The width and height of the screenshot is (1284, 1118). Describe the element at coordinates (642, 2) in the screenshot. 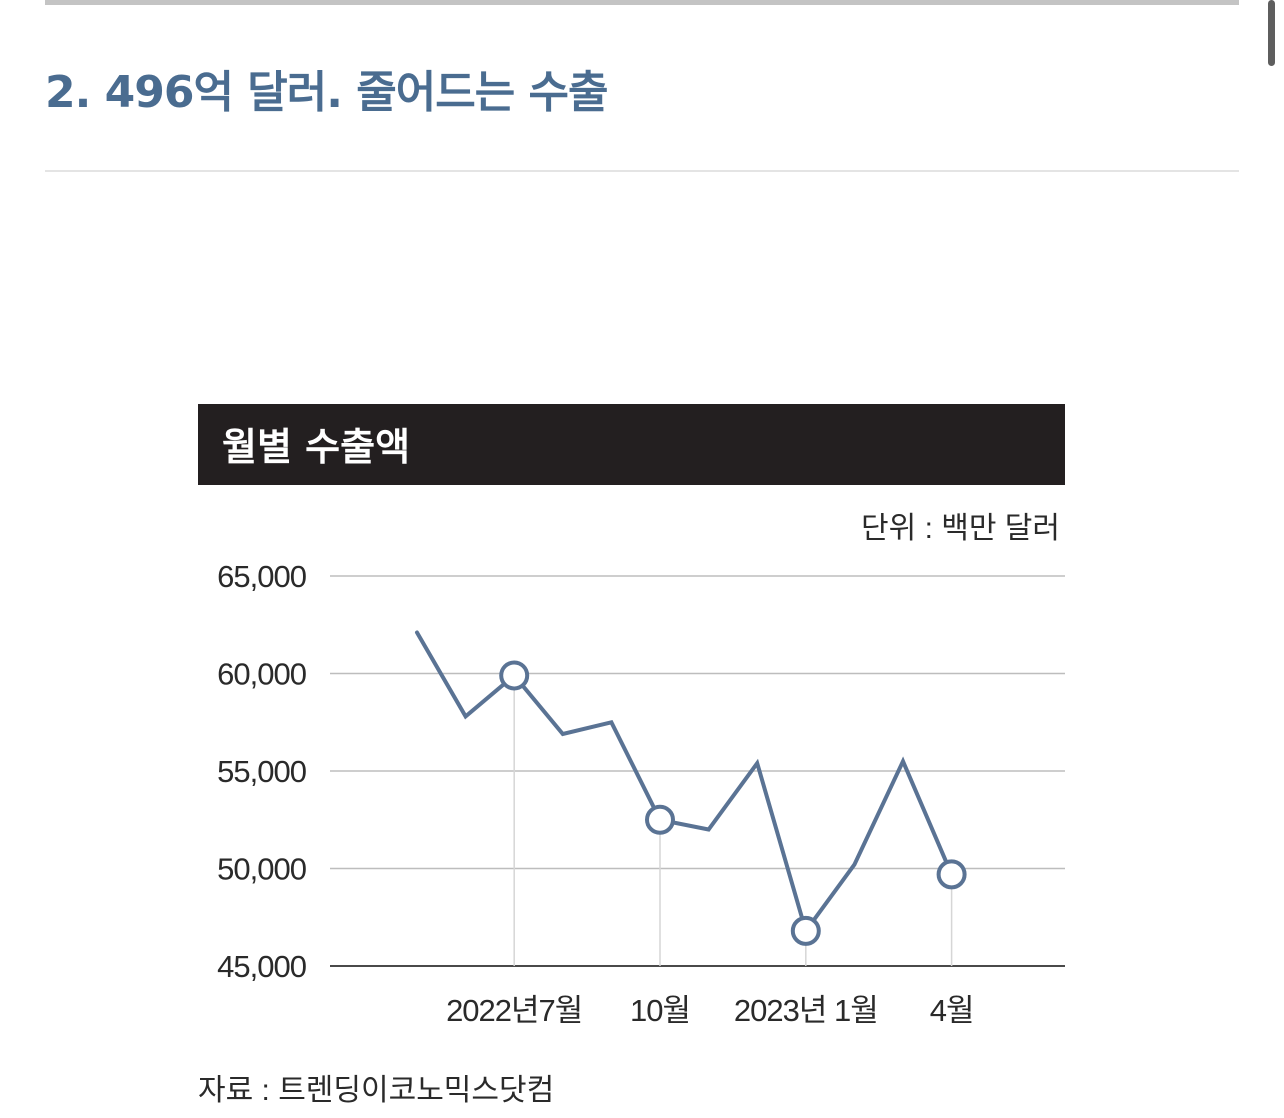

I see `top-divider` at that location.